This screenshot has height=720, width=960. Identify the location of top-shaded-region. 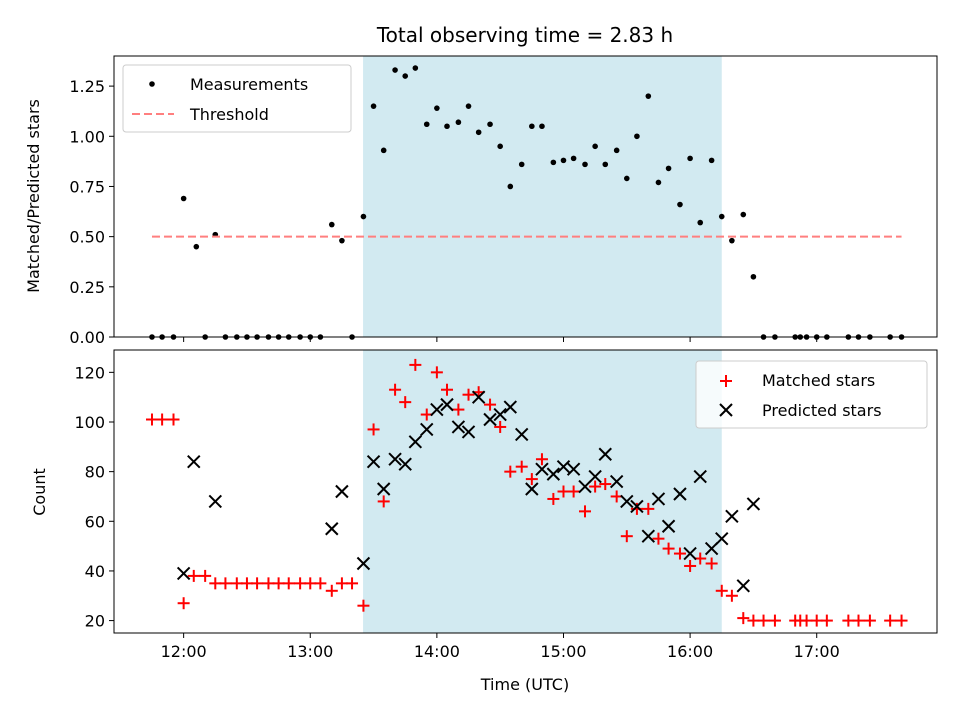
(542, 196).